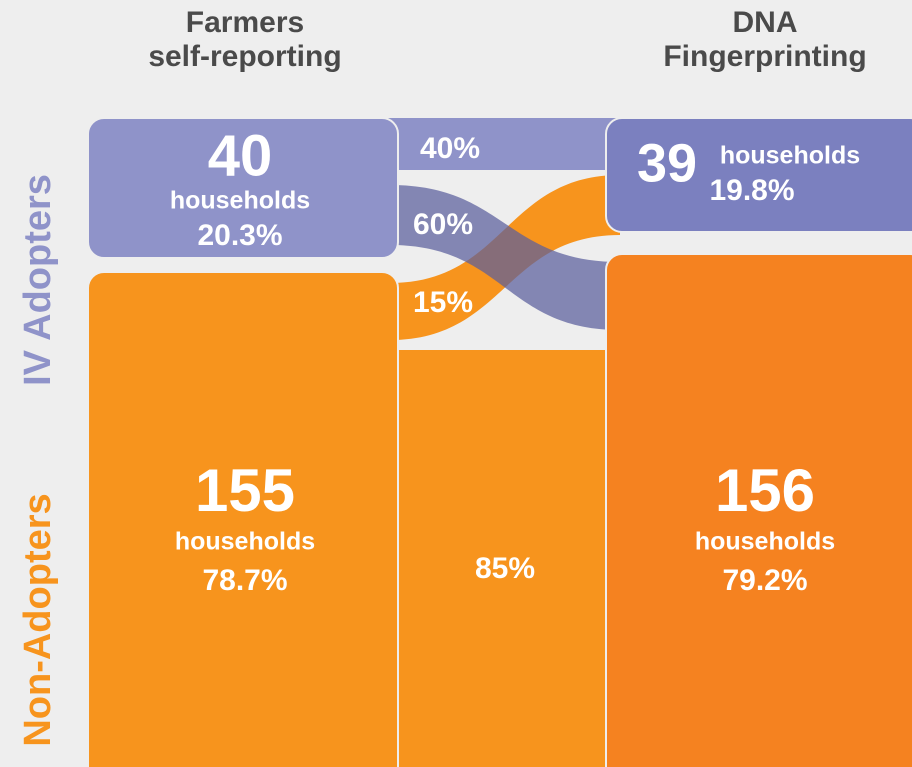 The image size is (912, 767). Describe the element at coordinates (443, 224) in the screenshot. I see `flow-label: 60%` at that location.